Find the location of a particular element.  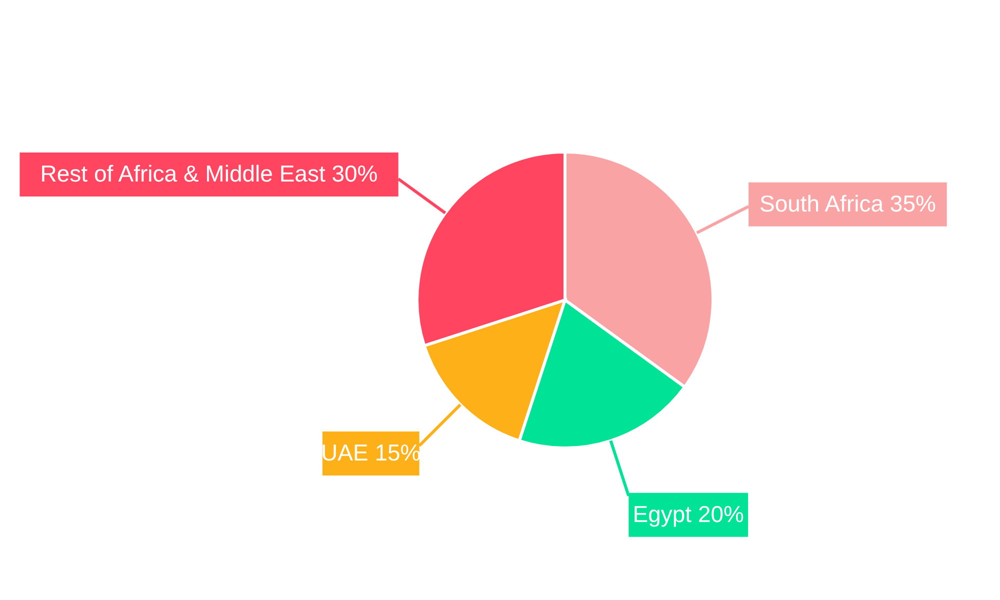

slice-label: South Africa 35% is located at coordinates (847, 203).